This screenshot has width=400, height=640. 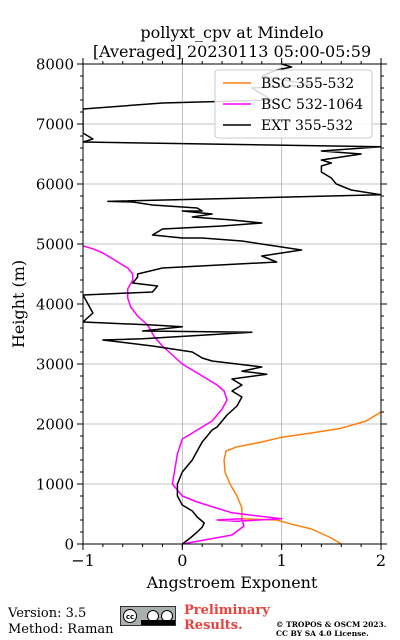 I want to click on y-axis-label: Height (m), so click(x=18, y=304).